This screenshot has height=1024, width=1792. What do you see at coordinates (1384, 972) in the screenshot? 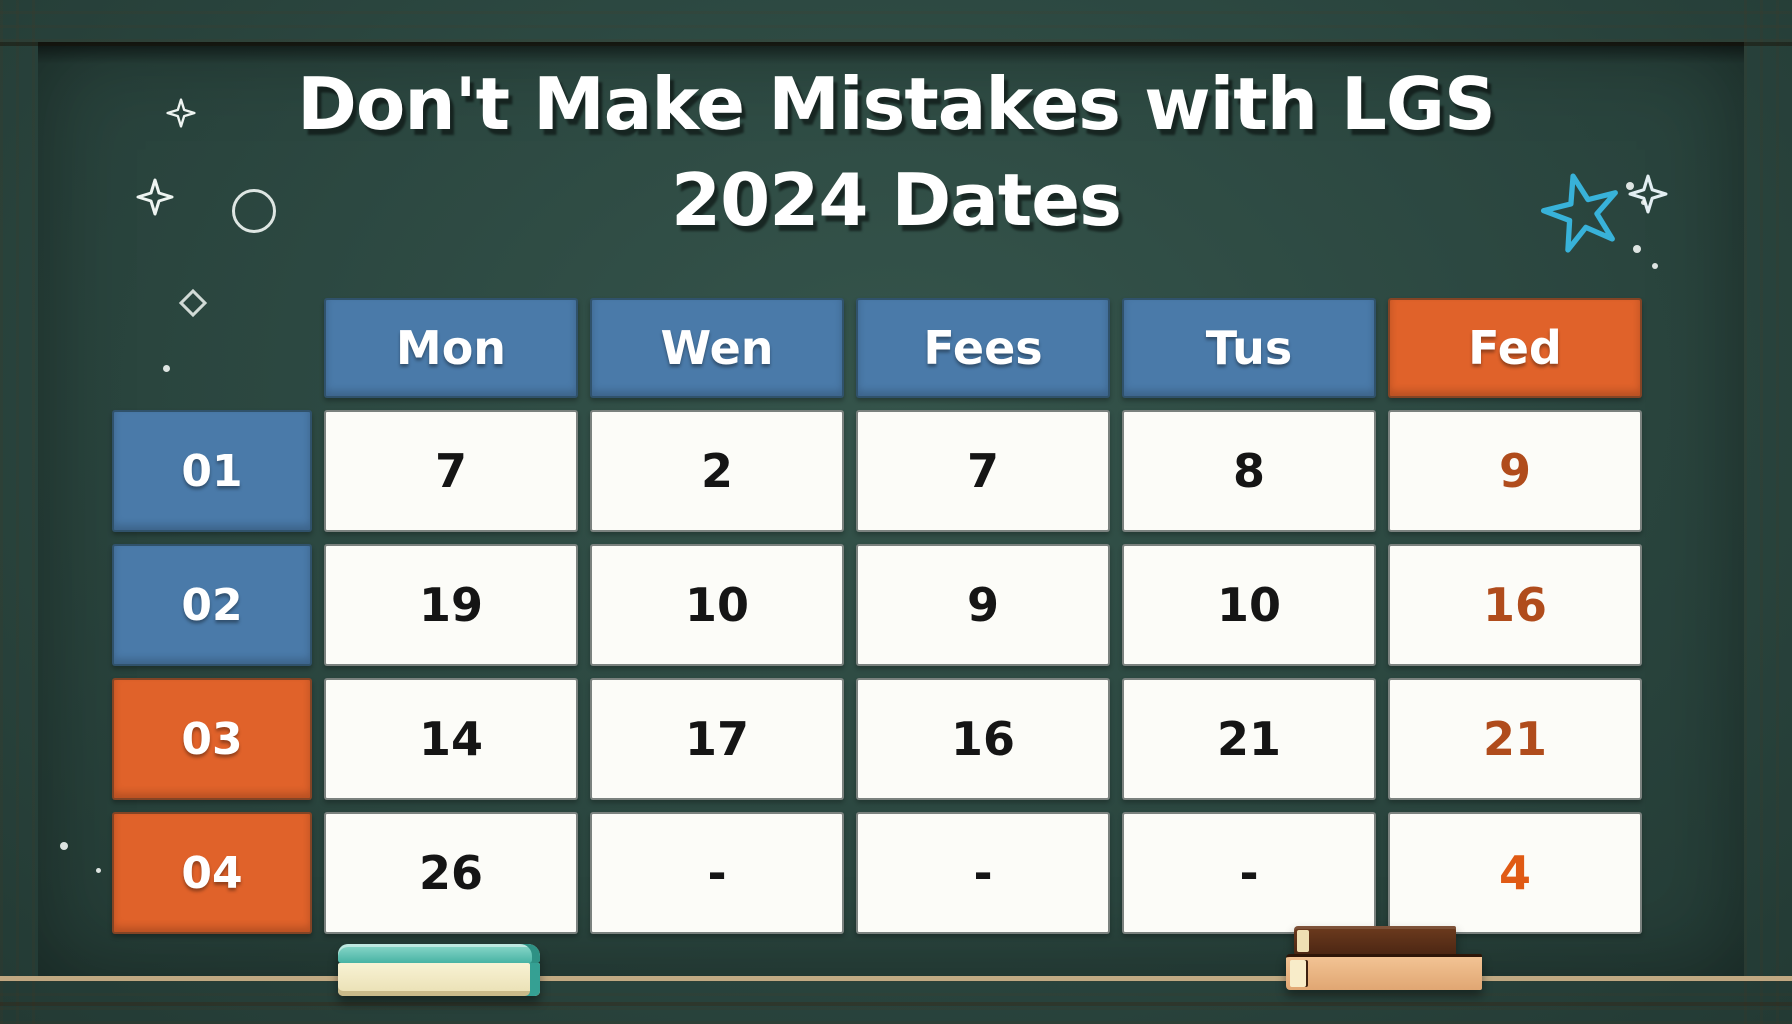
I see `book-tan` at bounding box center [1384, 972].